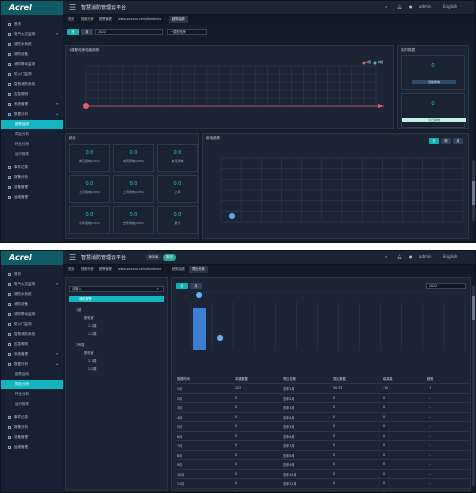  I want to click on stat-label: 累计, so click(177, 223).